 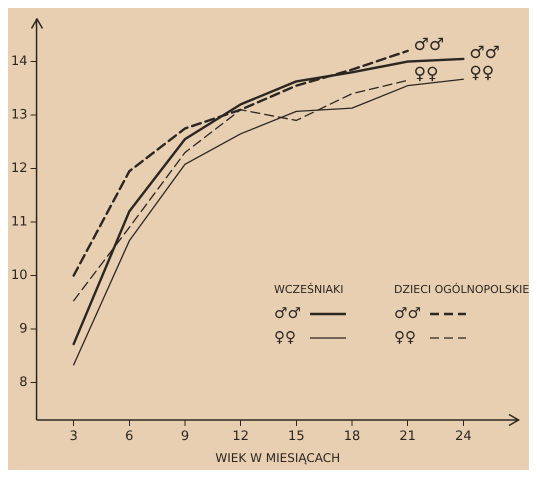 What do you see at coordinates (407, 436) in the screenshot?
I see `x-tick-label: 21` at bounding box center [407, 436].